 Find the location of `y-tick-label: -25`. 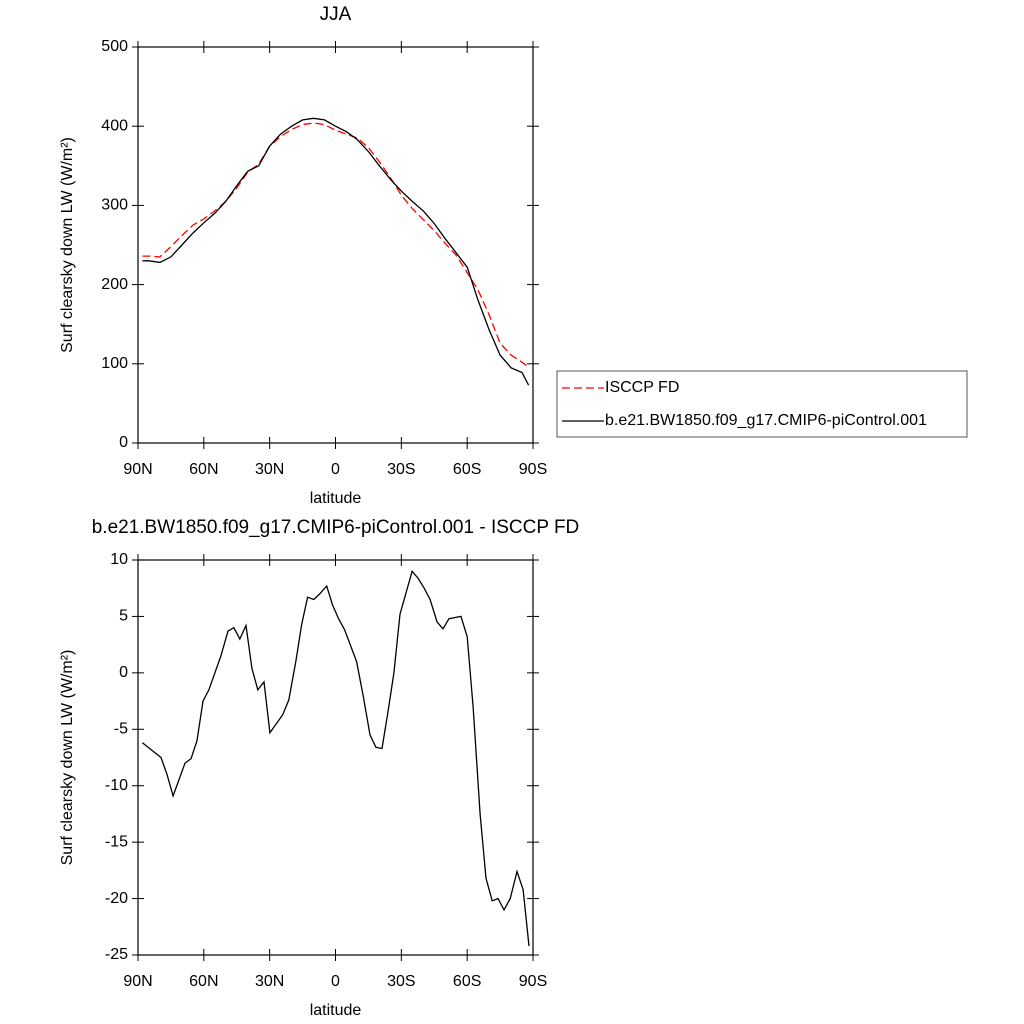

y-tick-label: -25 is located at coordinates (116, 954).